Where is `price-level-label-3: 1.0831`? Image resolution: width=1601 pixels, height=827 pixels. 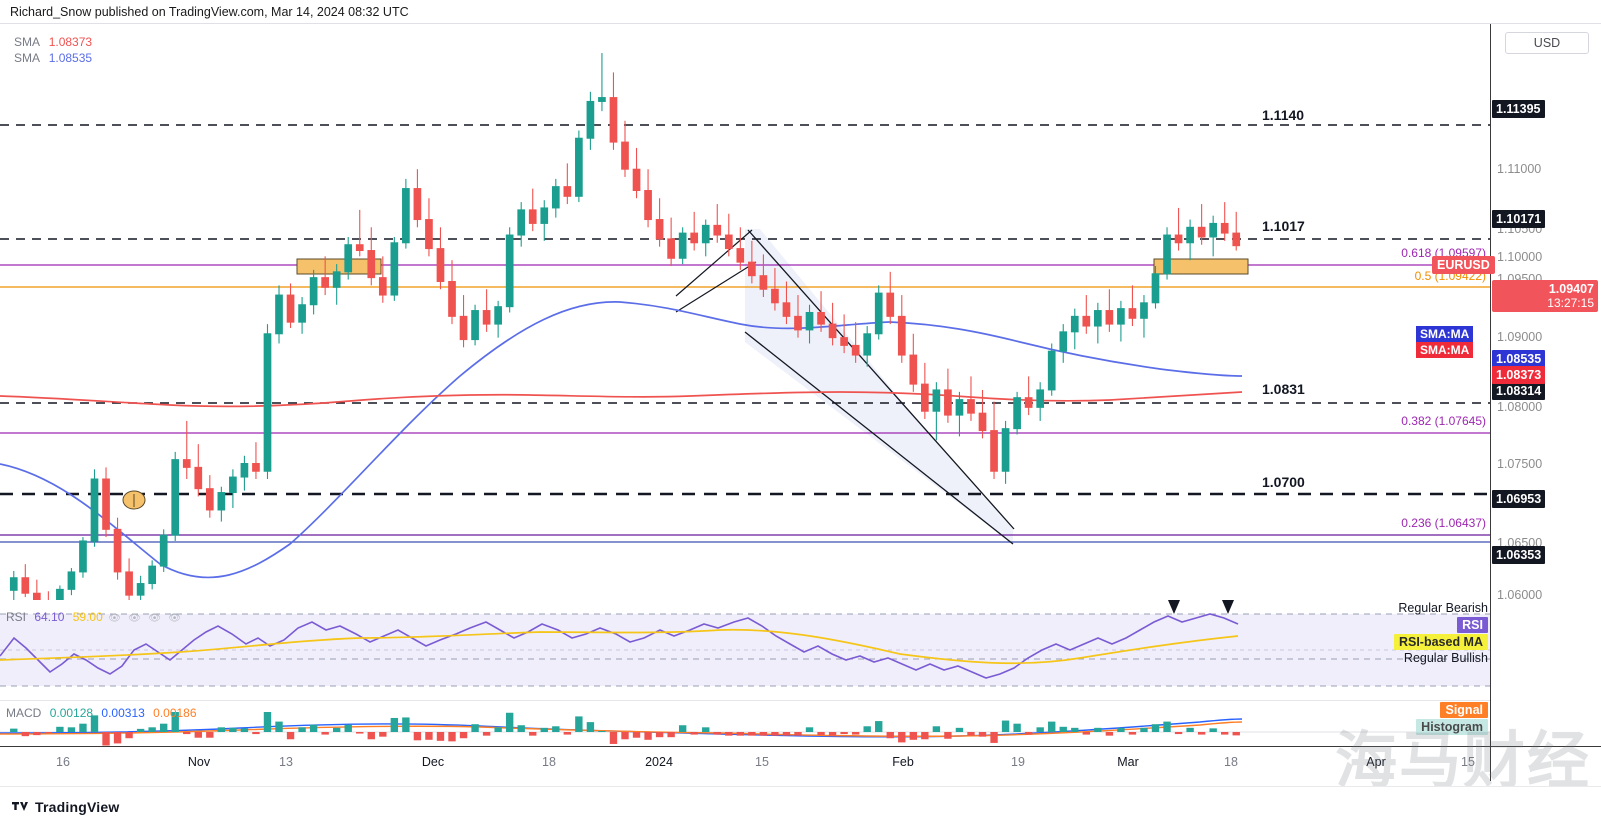 price-level-label-3: 1.0831 is located at coordinates (1283, 389).